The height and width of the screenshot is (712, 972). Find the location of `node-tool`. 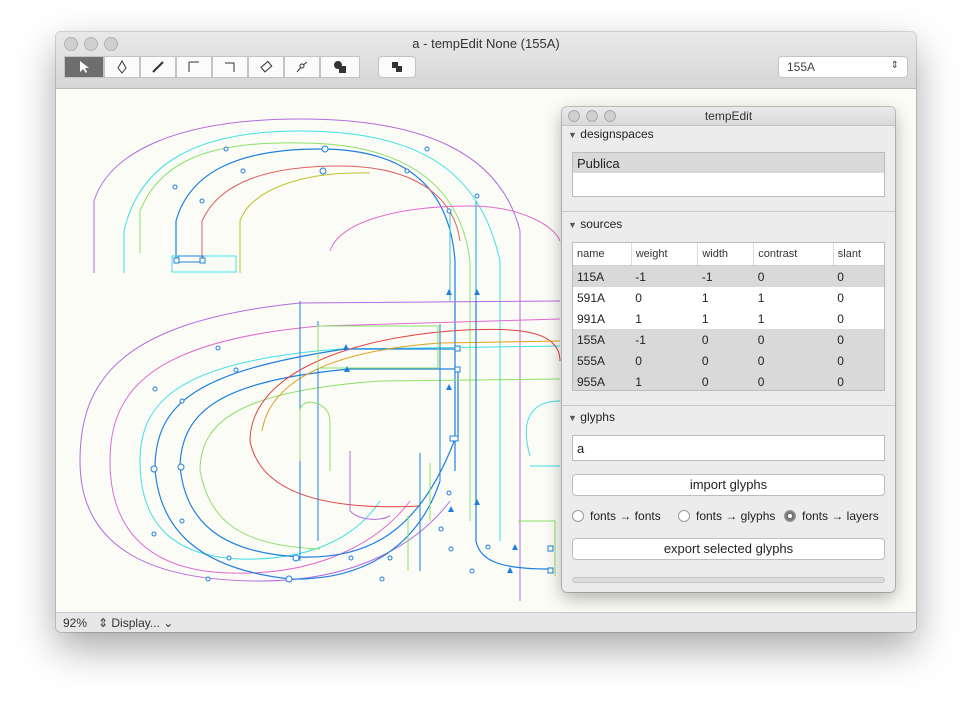

node-tool is located at coordinates (302, 67).